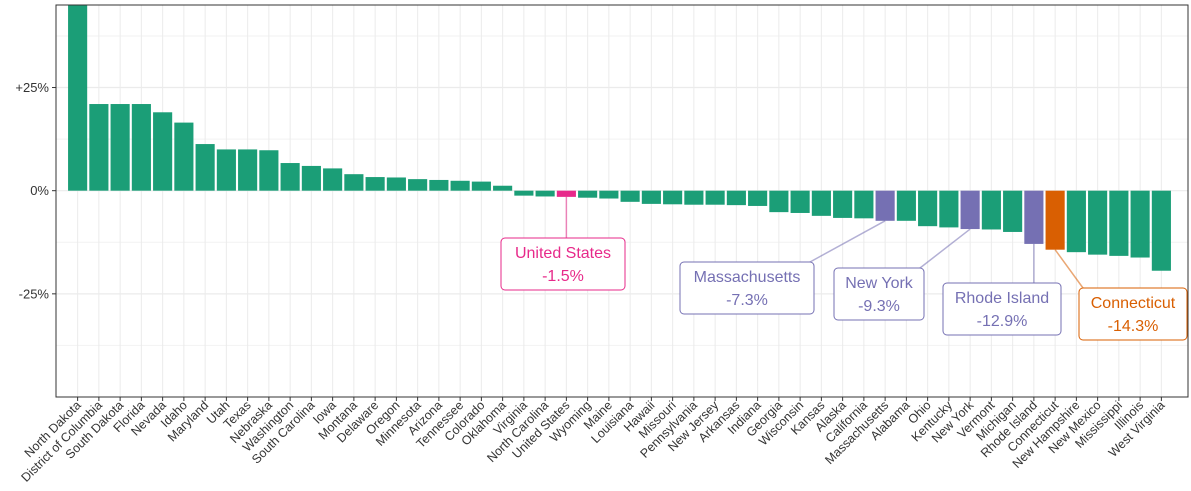 Image resolution: width=1191 pixels, height=491 pixels. What do you see at coordinates (1119, 223) in the screenshot?
I see `bar-mississippi` at bounding box center [1119, 223].